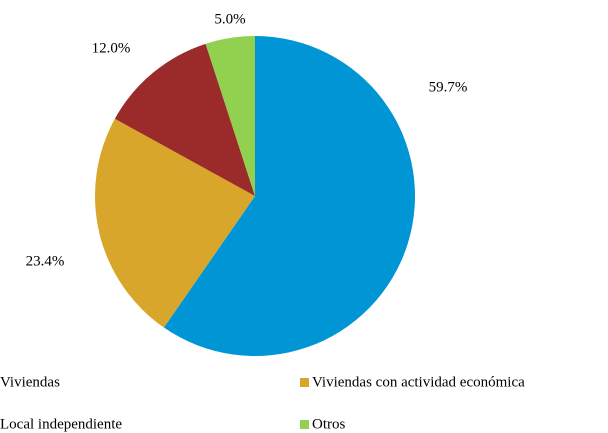 This screenshot has width=608, height=433. I want to click on data-label: 12.0%, so click(111, 48).